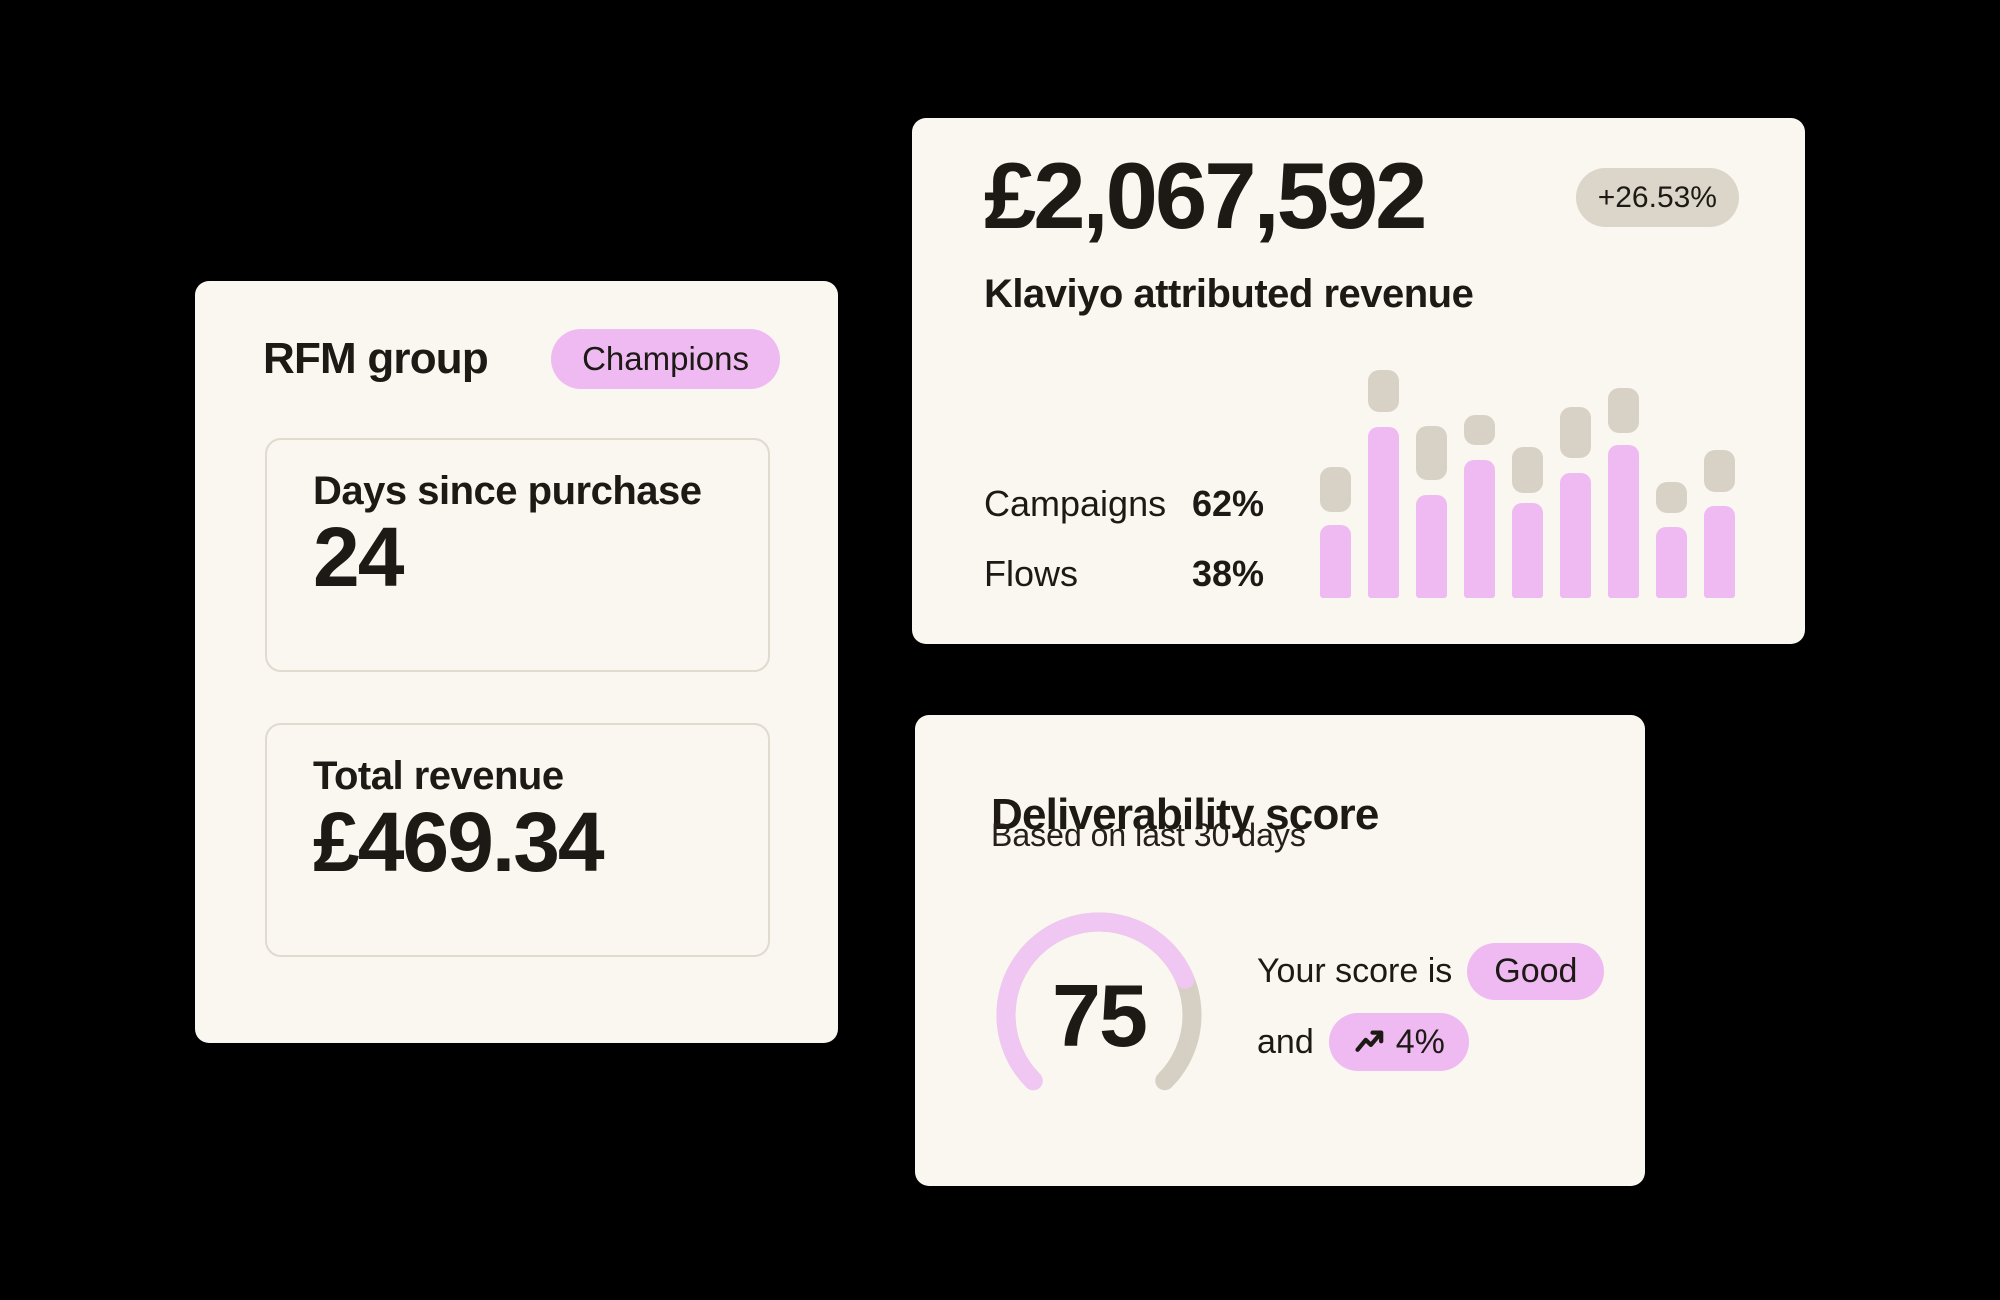 The height and width of the screenshot is (1300, 2000). I want to click on score-line: Your score is Good, so click(1431, 971).